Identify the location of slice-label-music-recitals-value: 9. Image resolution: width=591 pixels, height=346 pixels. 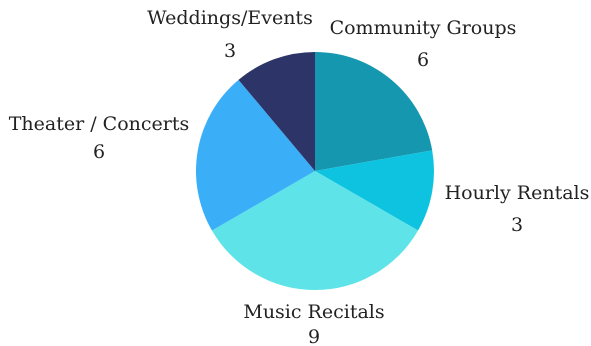
(314, 336).